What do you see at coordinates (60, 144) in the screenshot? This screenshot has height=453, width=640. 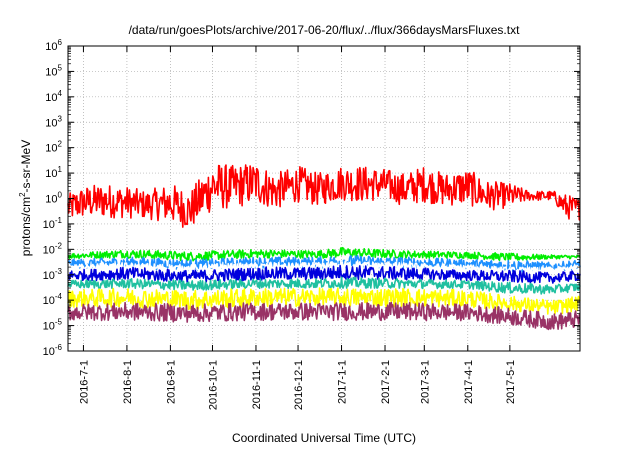 I see `y-tick-exponent: 2` at bounding box center [60, 144].